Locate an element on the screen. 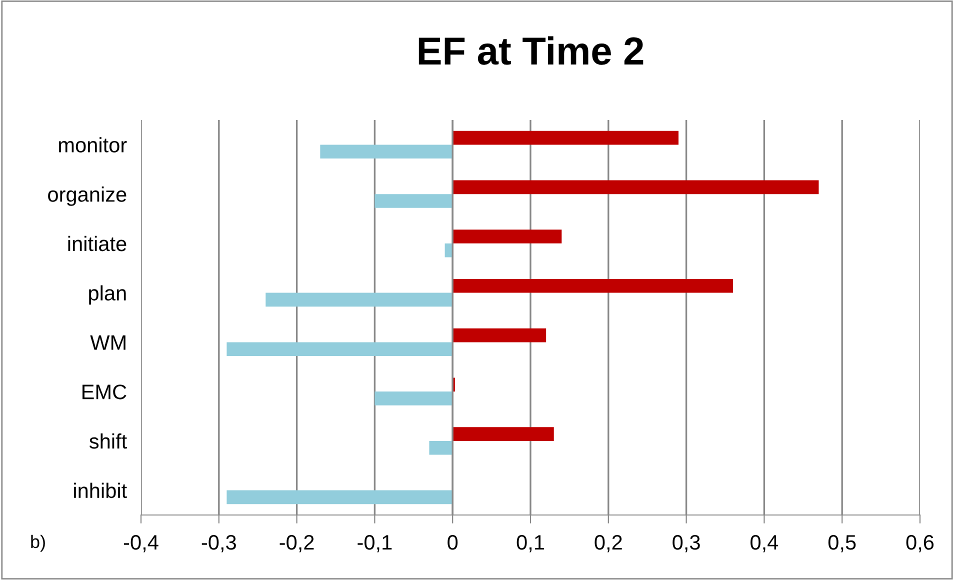  x-tick-label: -0,2 is located at coordinates (297, 543).